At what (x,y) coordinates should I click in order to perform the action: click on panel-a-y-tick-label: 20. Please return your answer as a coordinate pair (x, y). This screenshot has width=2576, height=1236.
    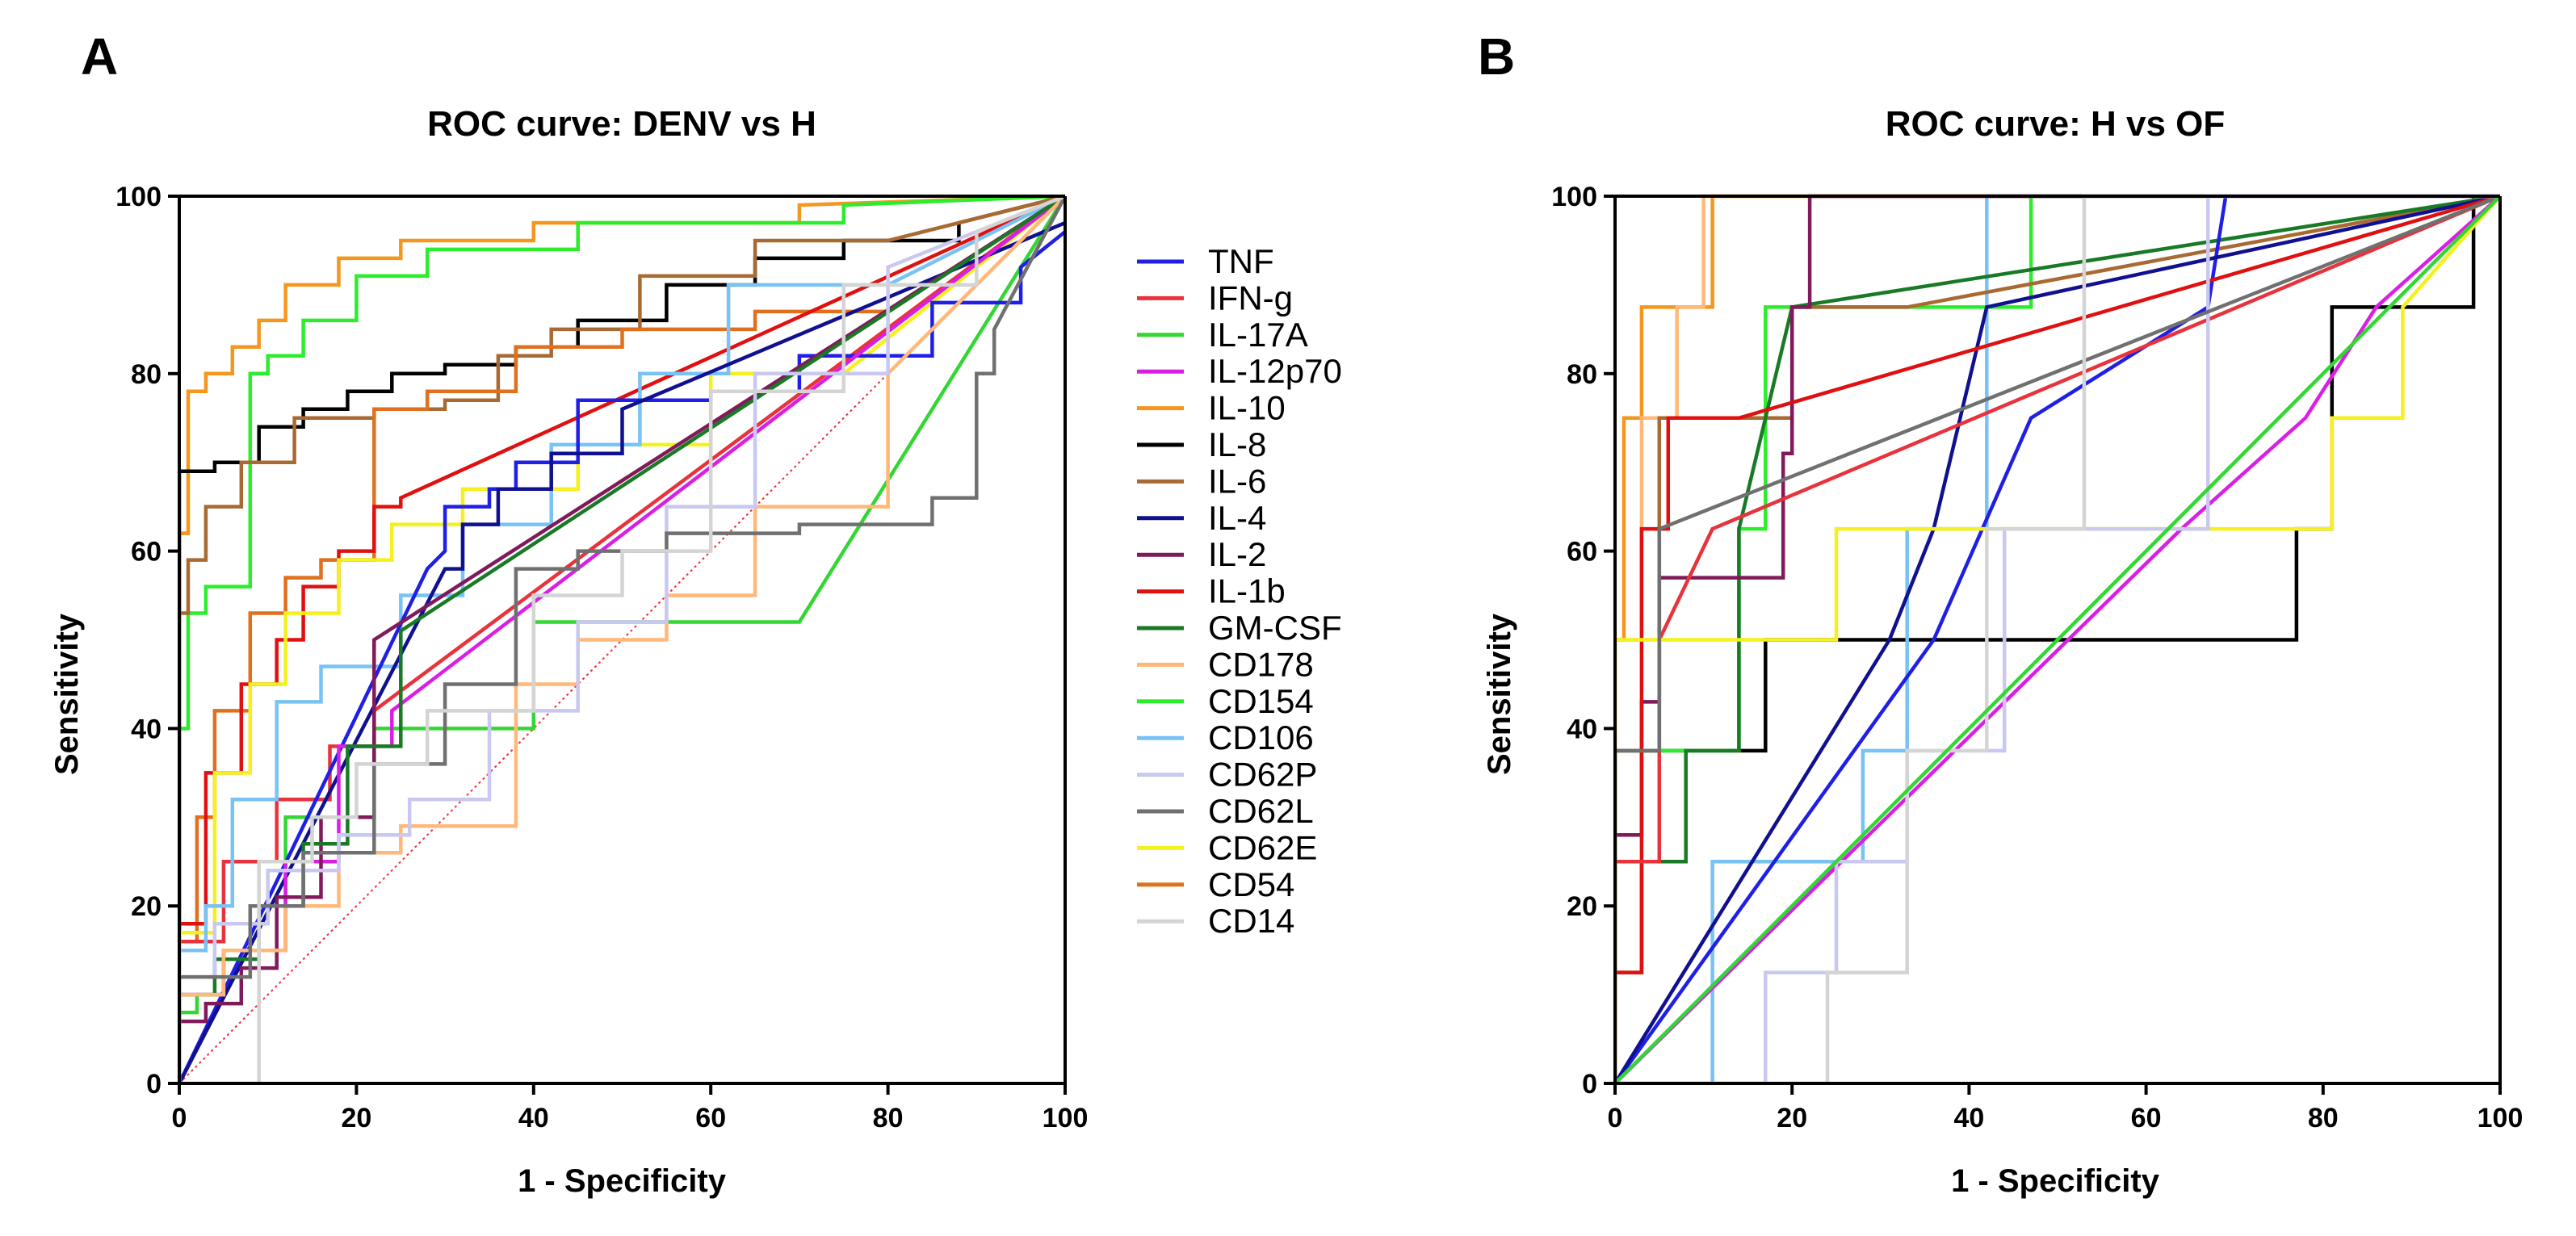
    Looking at the image, I should click on (146, 907).